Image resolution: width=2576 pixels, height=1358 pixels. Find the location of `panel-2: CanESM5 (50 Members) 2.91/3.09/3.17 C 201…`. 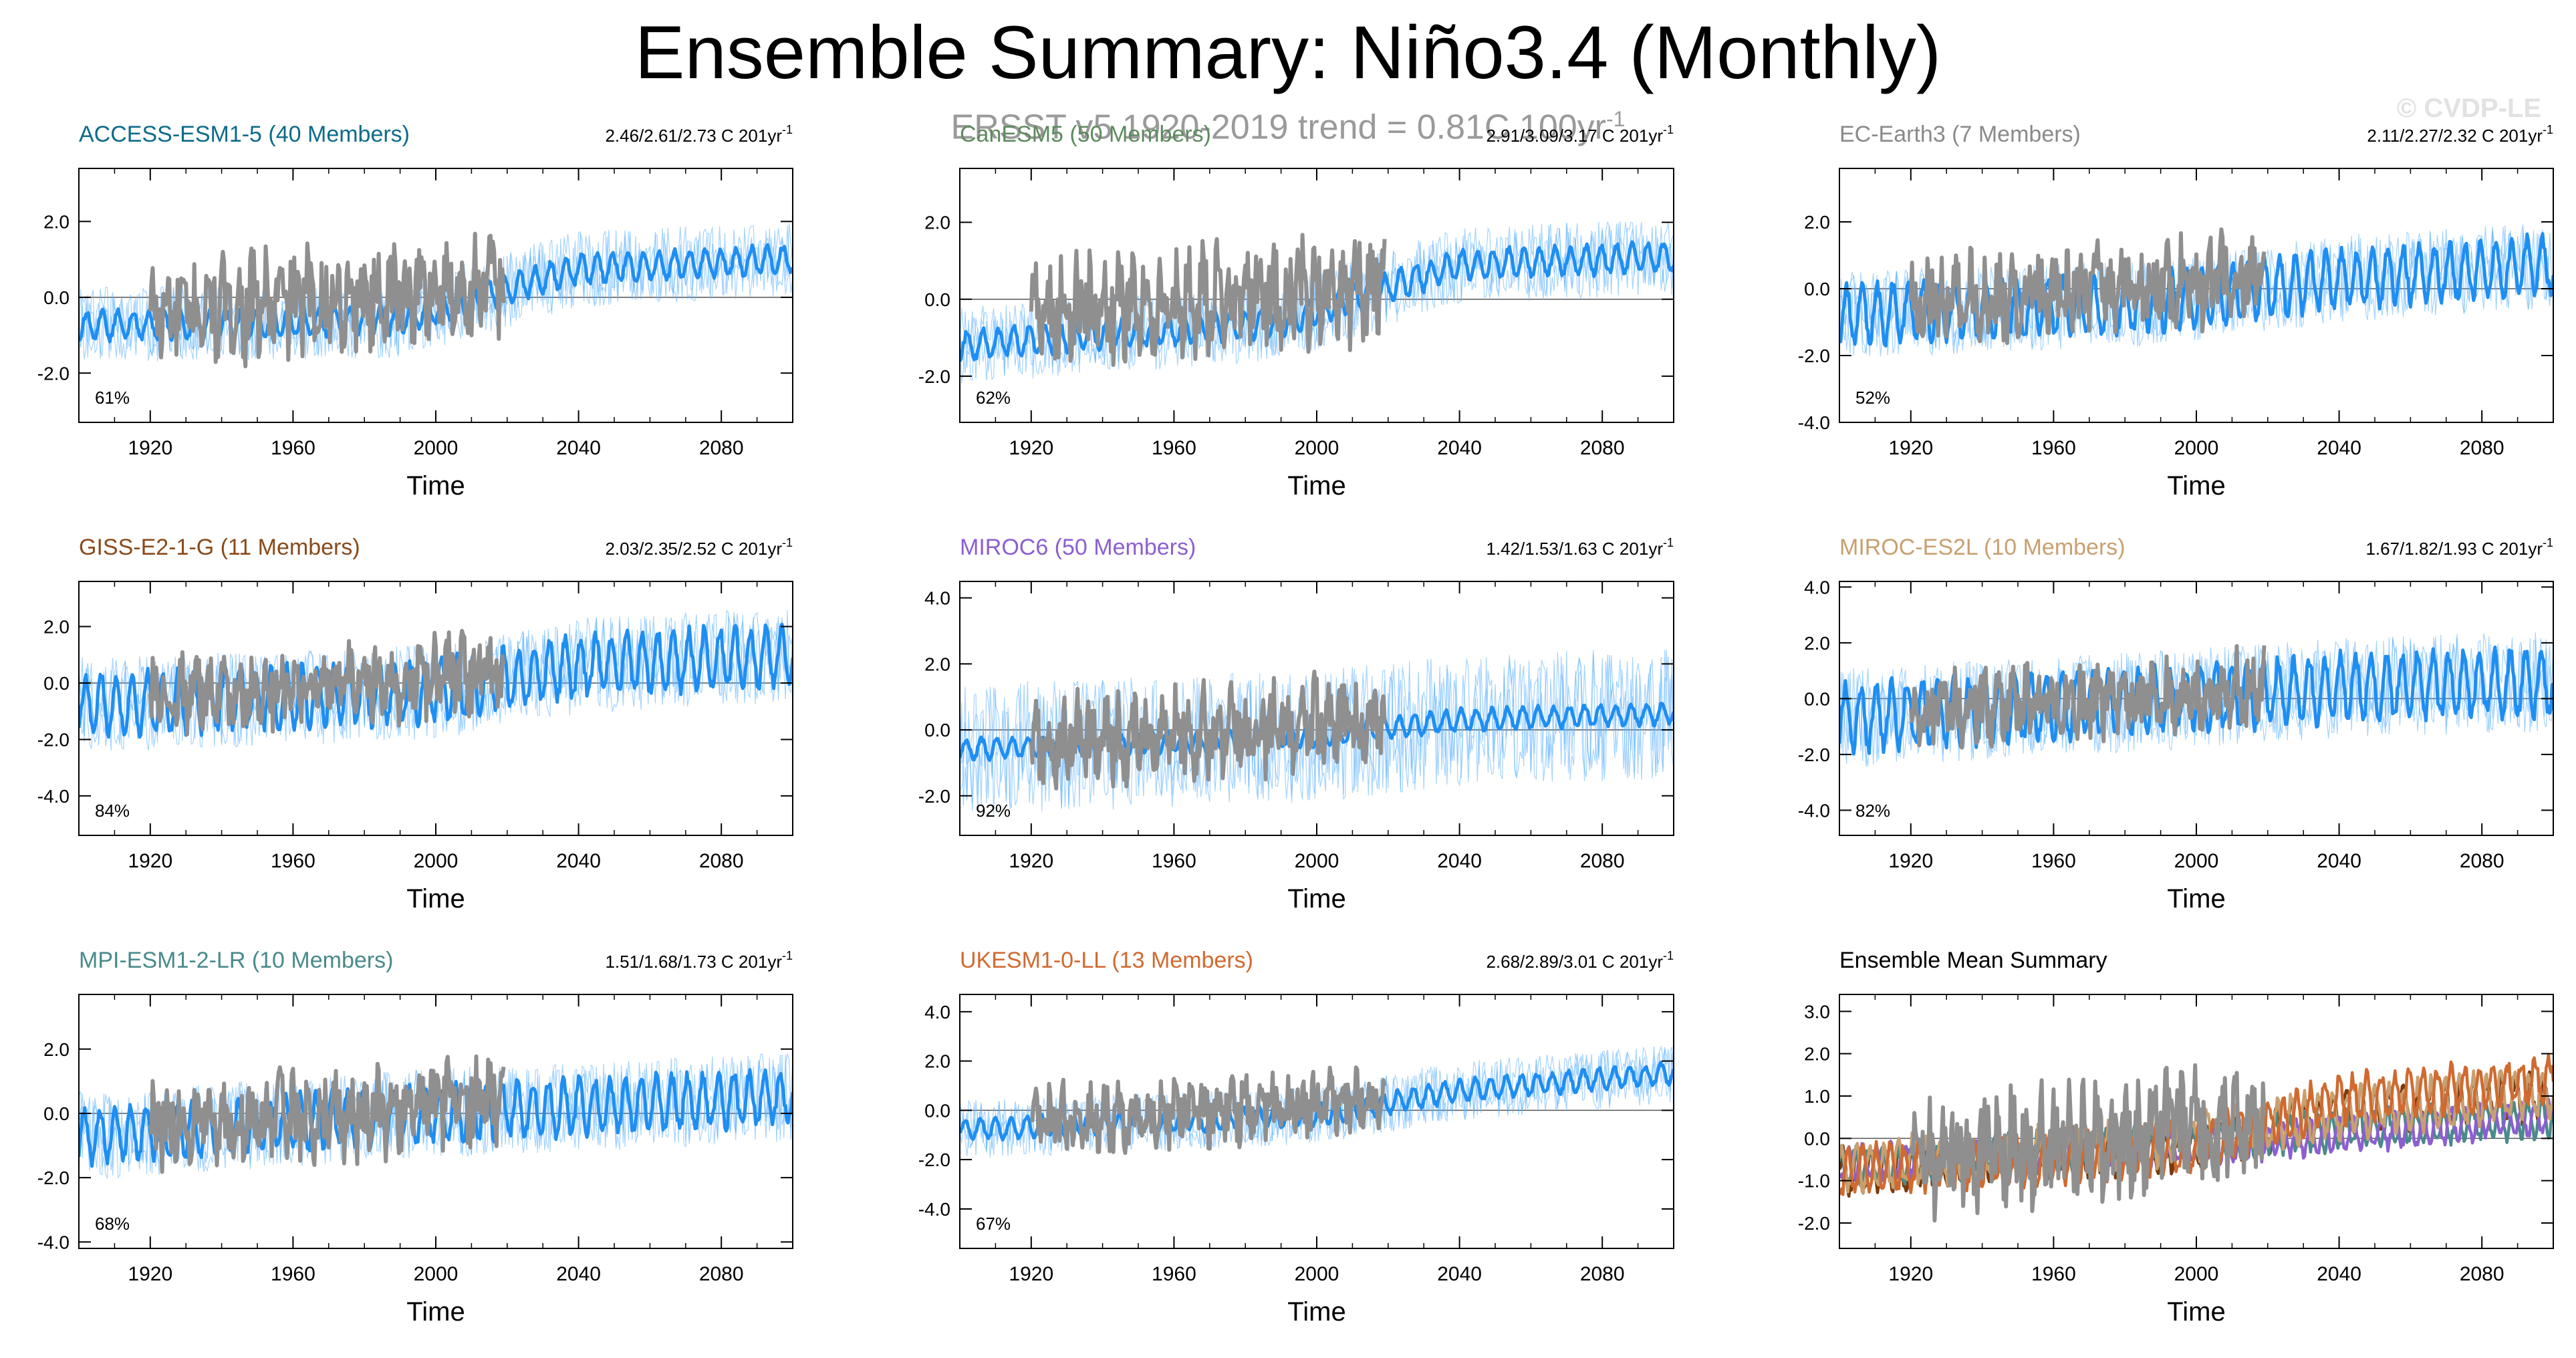

panel-2: CanESM5 (50 Members) 2.91/3.09/3.17 C 201… is located at coordinates (1296, 311).